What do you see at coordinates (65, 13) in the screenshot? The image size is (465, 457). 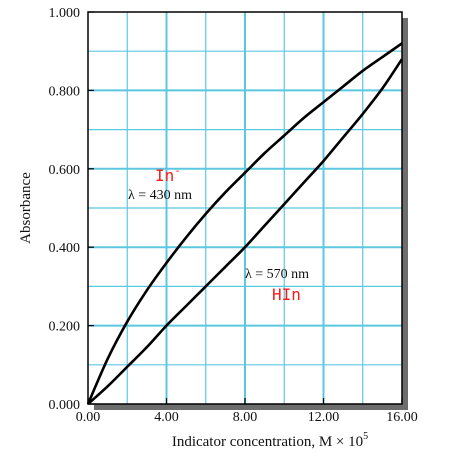 I see `y-tick-label: 1.000` at bounding box center [65, 13].